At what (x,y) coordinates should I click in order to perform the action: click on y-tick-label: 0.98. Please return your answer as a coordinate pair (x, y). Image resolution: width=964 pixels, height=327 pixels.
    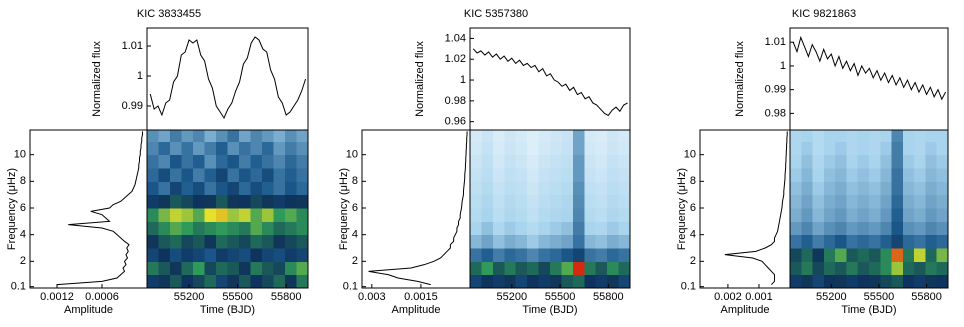
    Looking at the image, I should click on (455, 101).